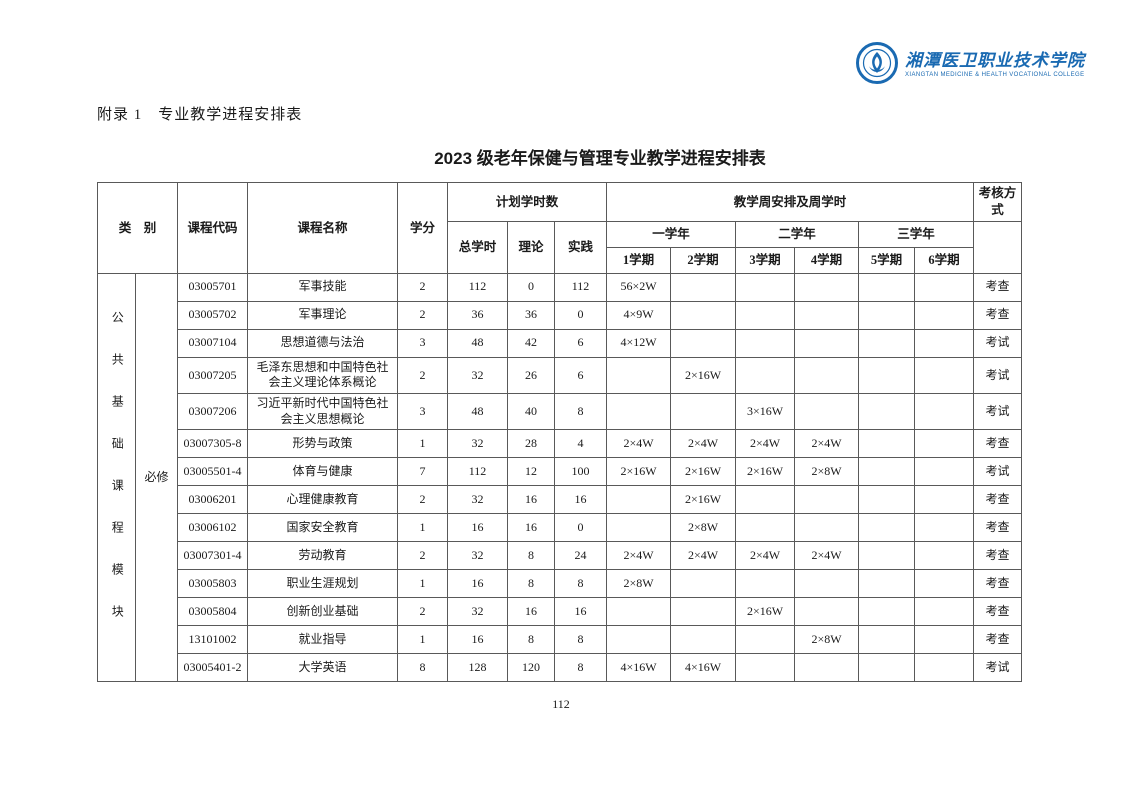 The height and width of the screenshot is (793, 1122). What do you see at coordinates (156, 477) in the screenshot?
I see `category-type-cell: 必修` at bounding box center [156, 477].